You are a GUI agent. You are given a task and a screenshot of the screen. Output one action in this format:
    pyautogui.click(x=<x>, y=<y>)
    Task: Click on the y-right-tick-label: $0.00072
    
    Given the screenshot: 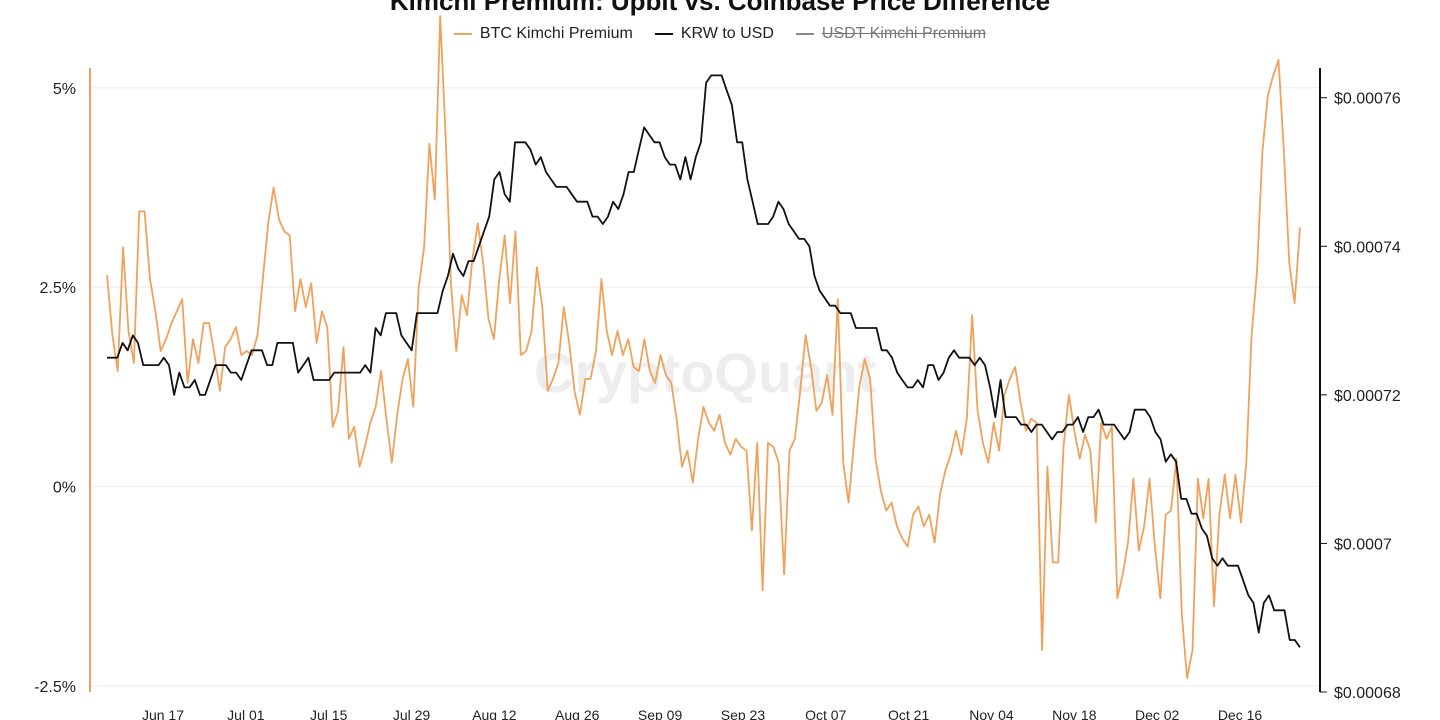 What is the action you would take?
    pyautogui.click(x=1367, y=396)
    